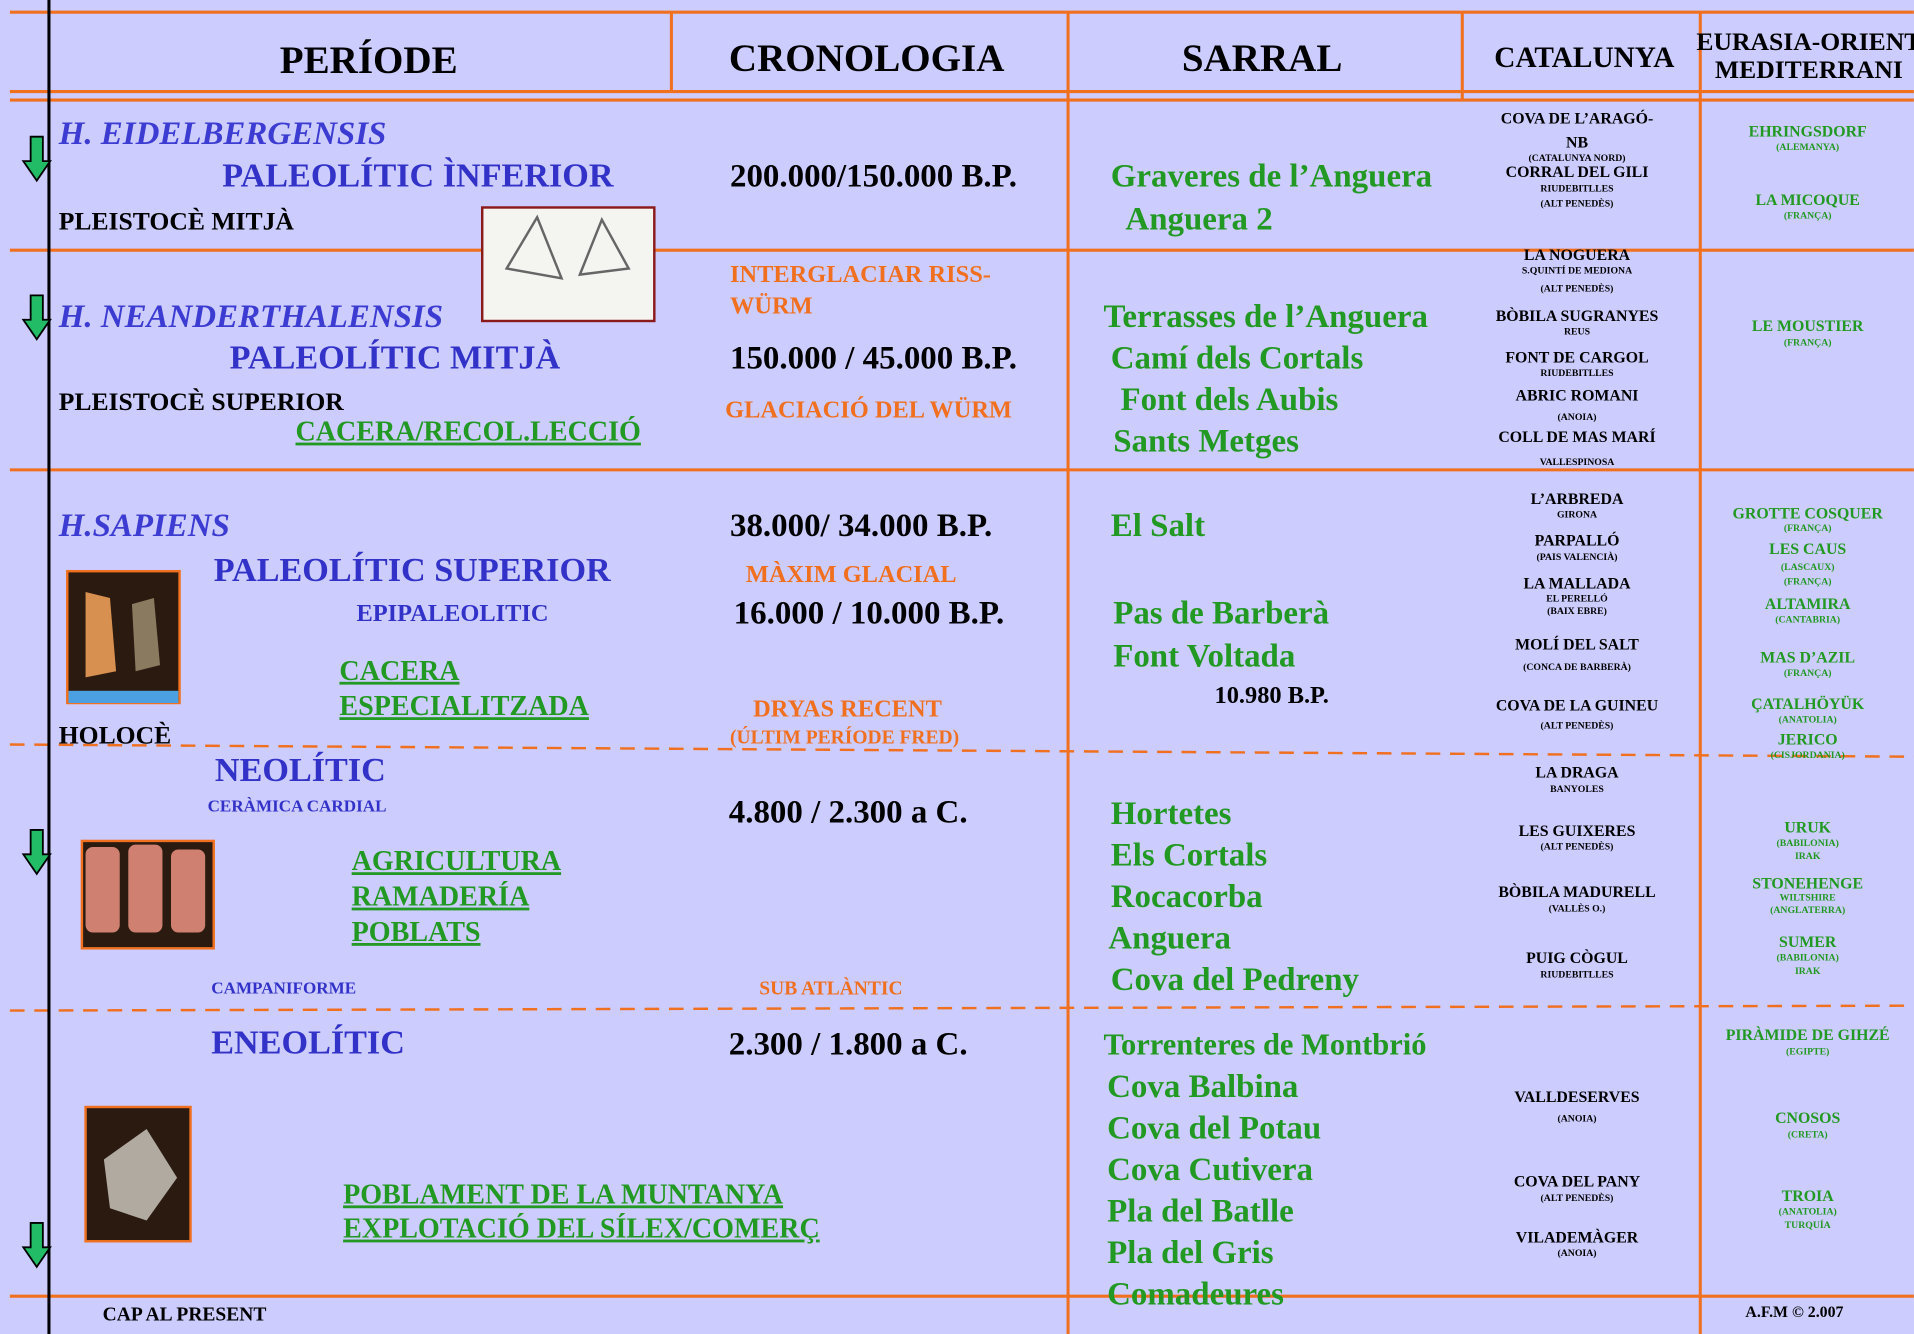  Describe the element at coordinates (873, 359) in the screenshot. I see `rows-cronologia-text: 150.000 / 45.000 B.P.` at that location.